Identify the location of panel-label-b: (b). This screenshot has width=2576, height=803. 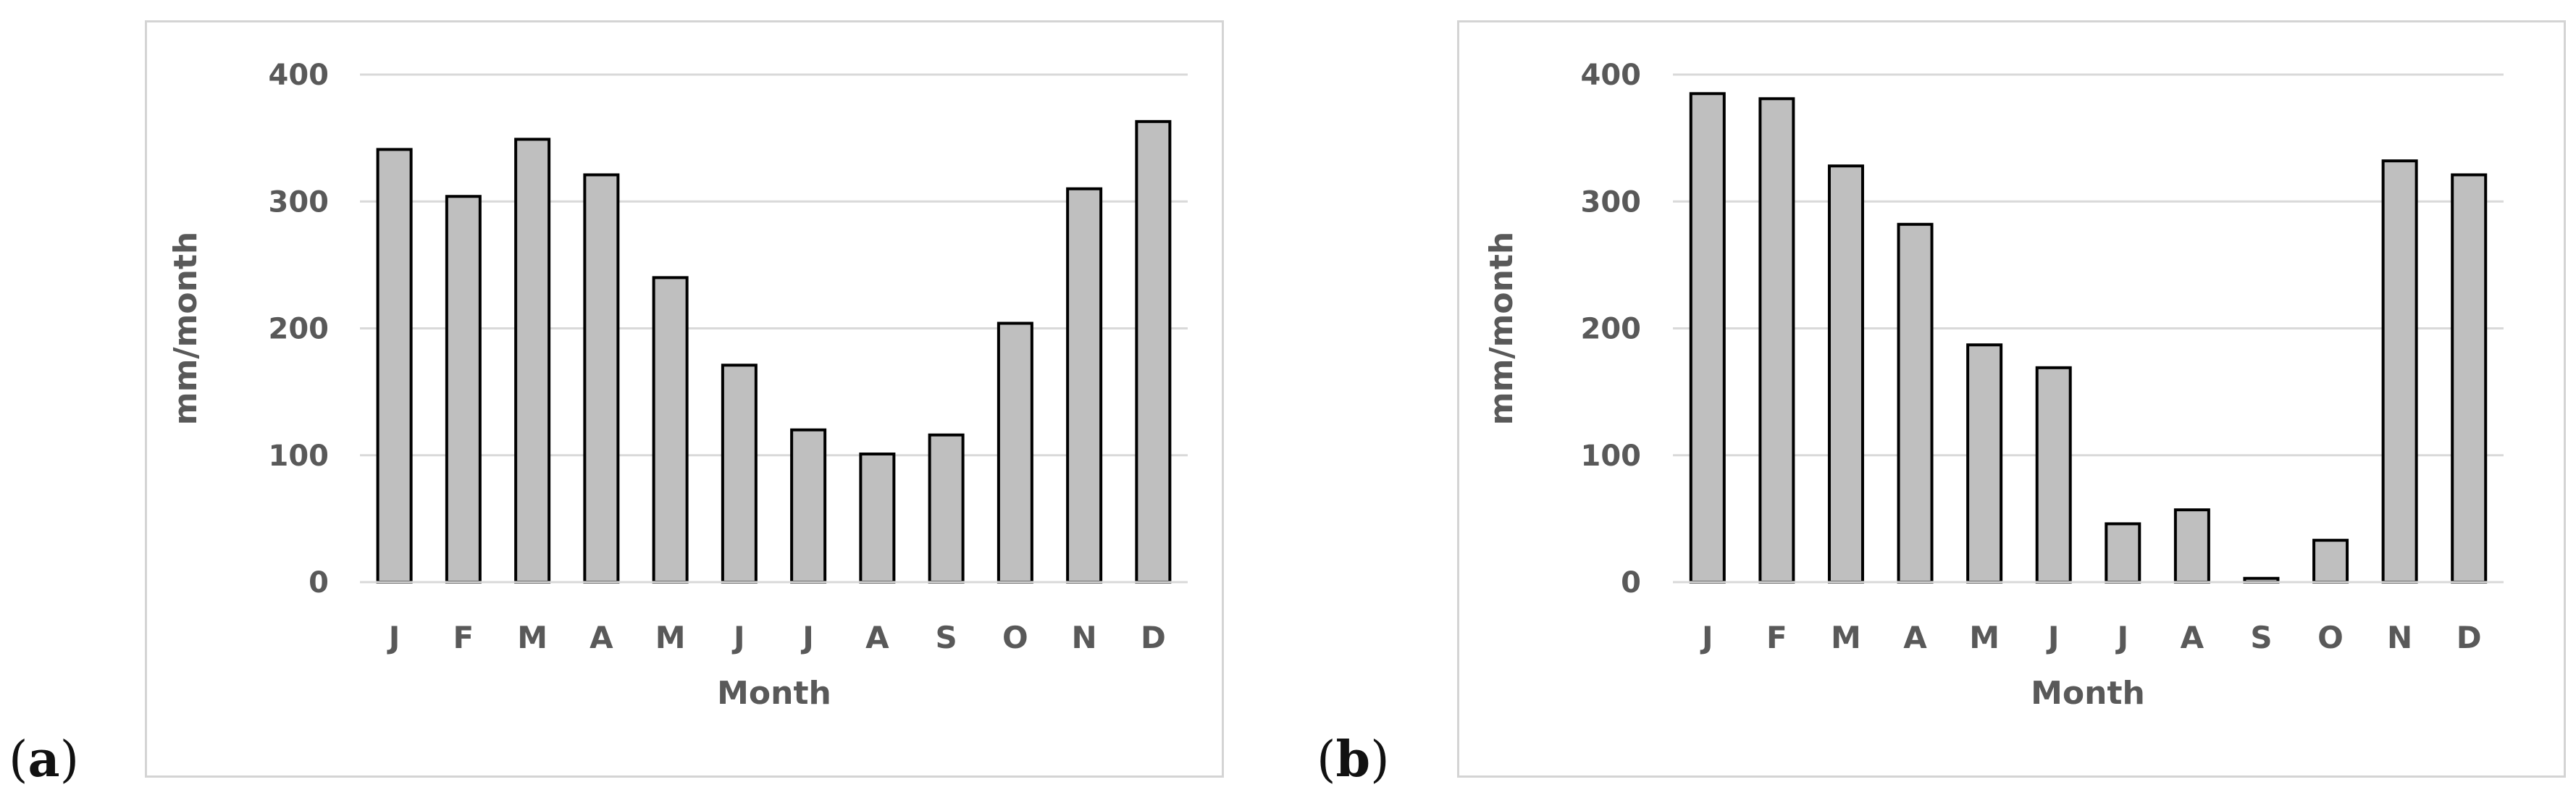
(1353, 760).